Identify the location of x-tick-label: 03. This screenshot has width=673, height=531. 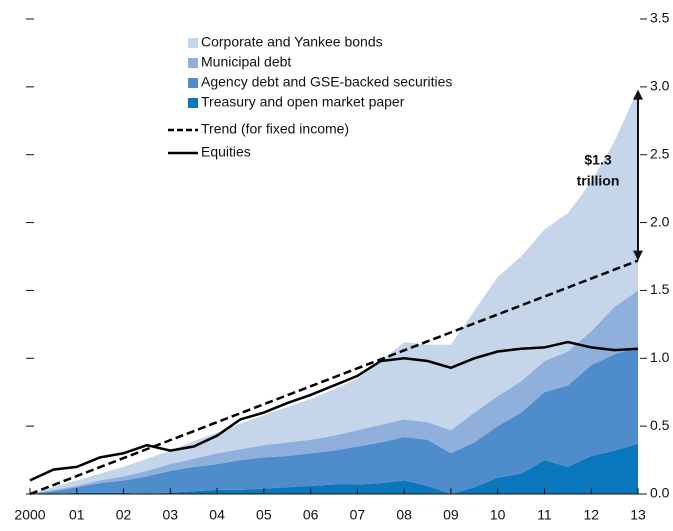
(171, 515).